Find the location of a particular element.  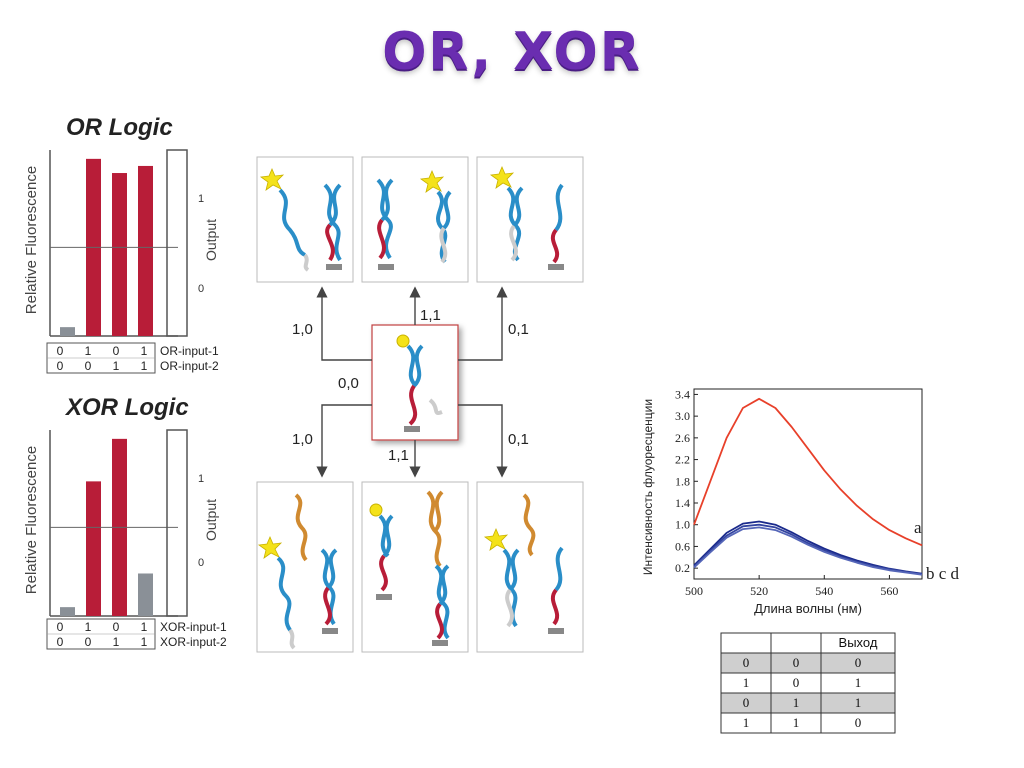

xor-input1-label: XOR-input-1 is located at coordinates (193, 627).